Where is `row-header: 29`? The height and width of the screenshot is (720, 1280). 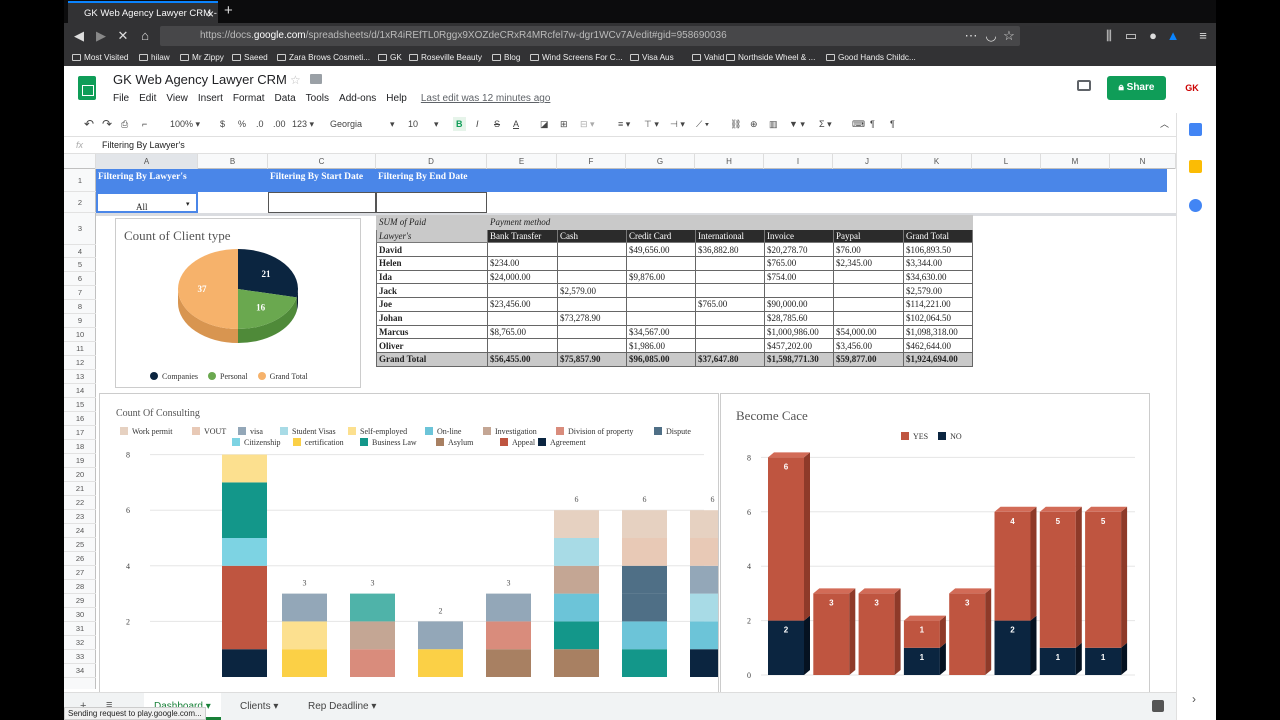
row-header: 29 is located at coordinates (80, 601).